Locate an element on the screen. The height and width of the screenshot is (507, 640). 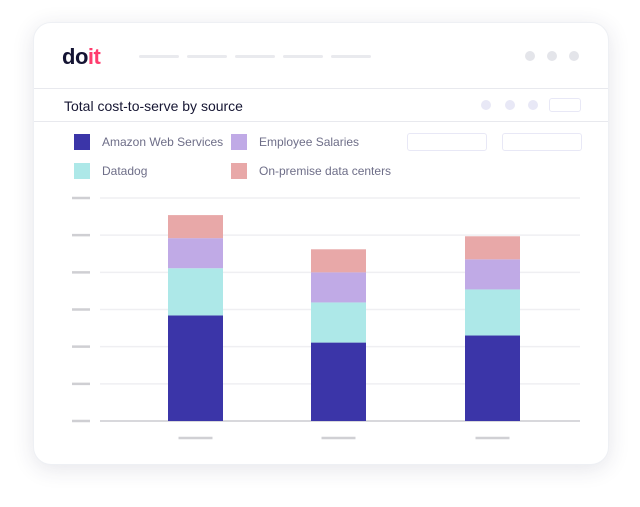
logo-text-it: it is located at coordinates (94, 56).